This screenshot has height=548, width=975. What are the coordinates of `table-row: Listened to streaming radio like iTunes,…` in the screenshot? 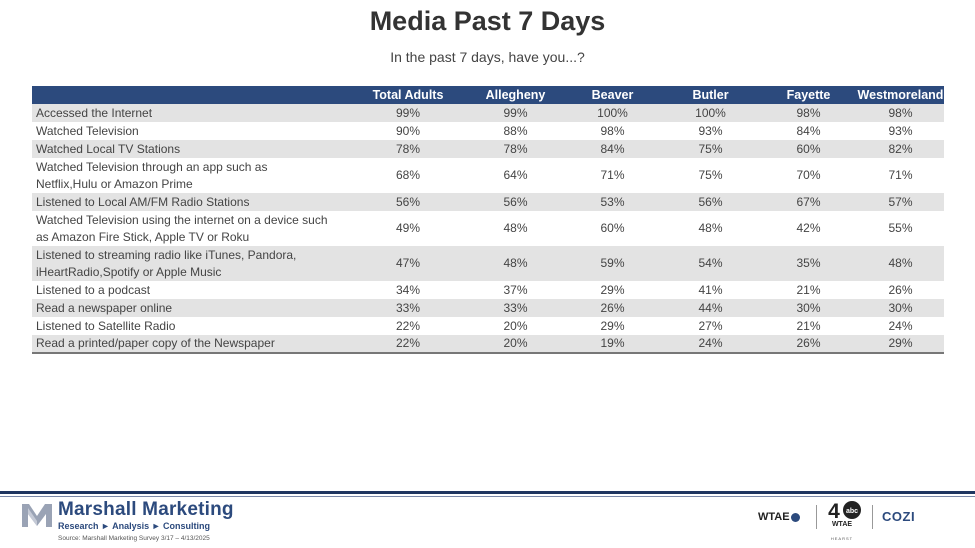 It's located at (488, 263).